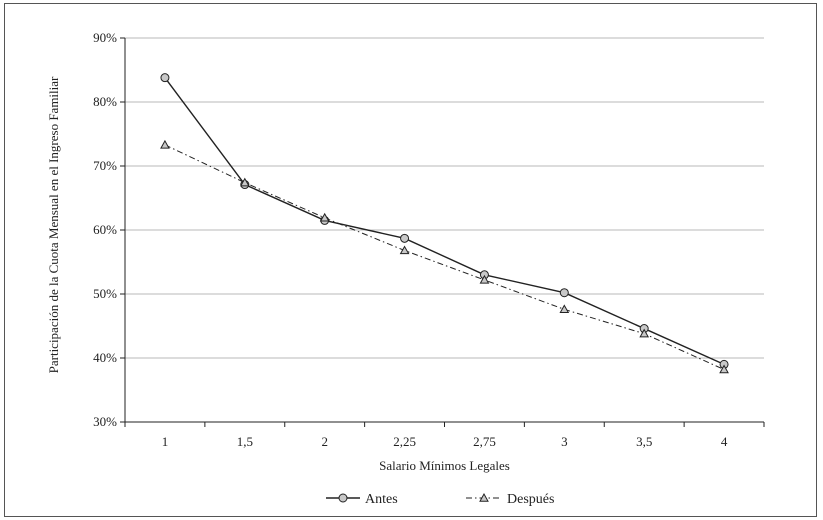 The height and width of the screenshot is (520, 823). What do you see at coordinates (484, 441) in the screenshot?
I see `x-tick-label: 2,75` at bounding box center [484, 441].